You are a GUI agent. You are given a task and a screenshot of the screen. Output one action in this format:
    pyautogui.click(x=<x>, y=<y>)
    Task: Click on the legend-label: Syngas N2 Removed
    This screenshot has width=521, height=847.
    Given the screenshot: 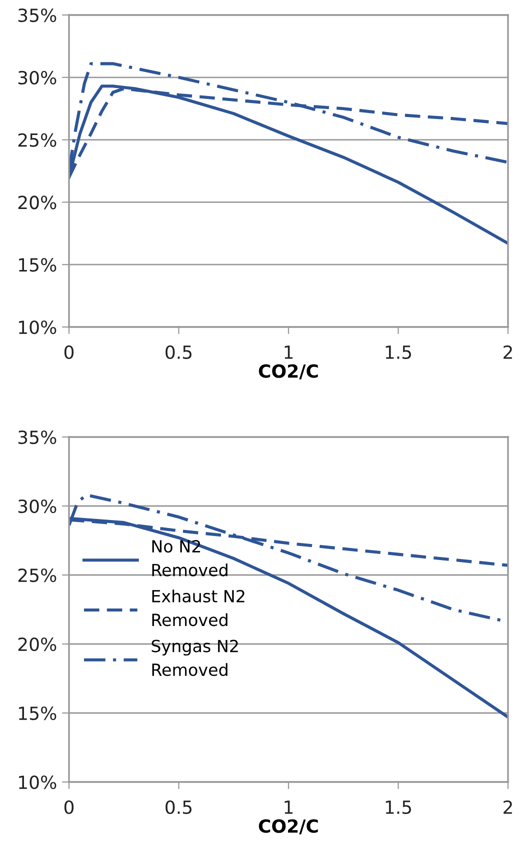 What is the action you would take?
    pyautogui.click(x=195, y=658)
    